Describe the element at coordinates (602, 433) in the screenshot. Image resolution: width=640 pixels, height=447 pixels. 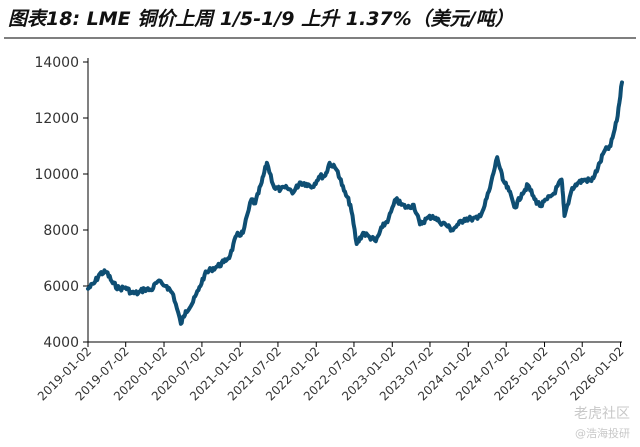
I see `watermark-author: @浩海投研` at that location.